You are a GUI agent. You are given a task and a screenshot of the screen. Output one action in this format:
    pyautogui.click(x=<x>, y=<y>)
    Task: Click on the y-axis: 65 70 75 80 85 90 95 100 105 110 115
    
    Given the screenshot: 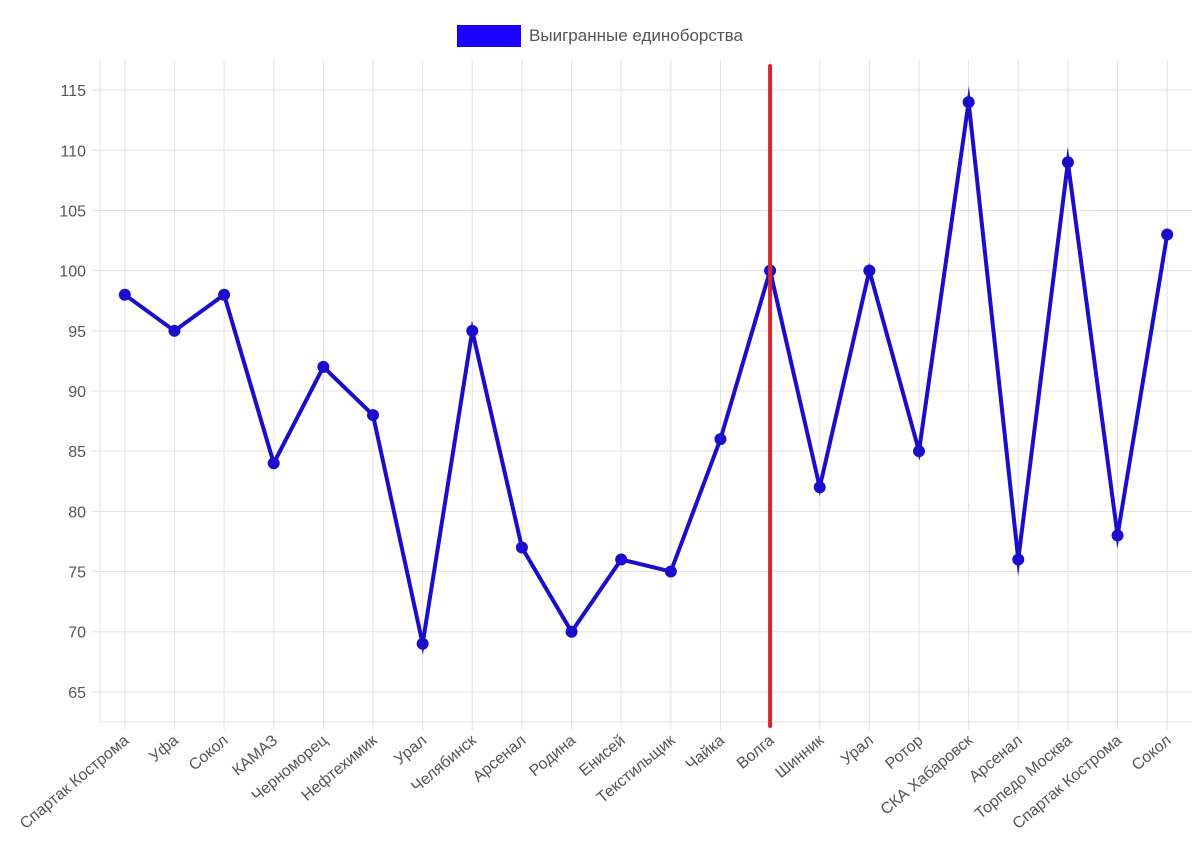 What is the action you would take?
    pyautogui.click(x=72, y=392)
    